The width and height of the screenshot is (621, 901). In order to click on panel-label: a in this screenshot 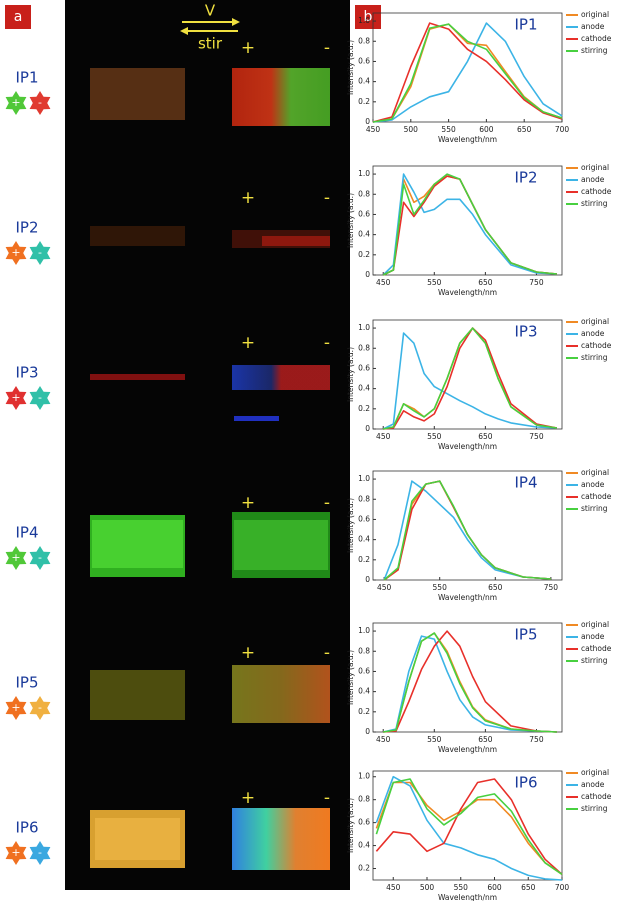, I will do `click(18, 17)`.